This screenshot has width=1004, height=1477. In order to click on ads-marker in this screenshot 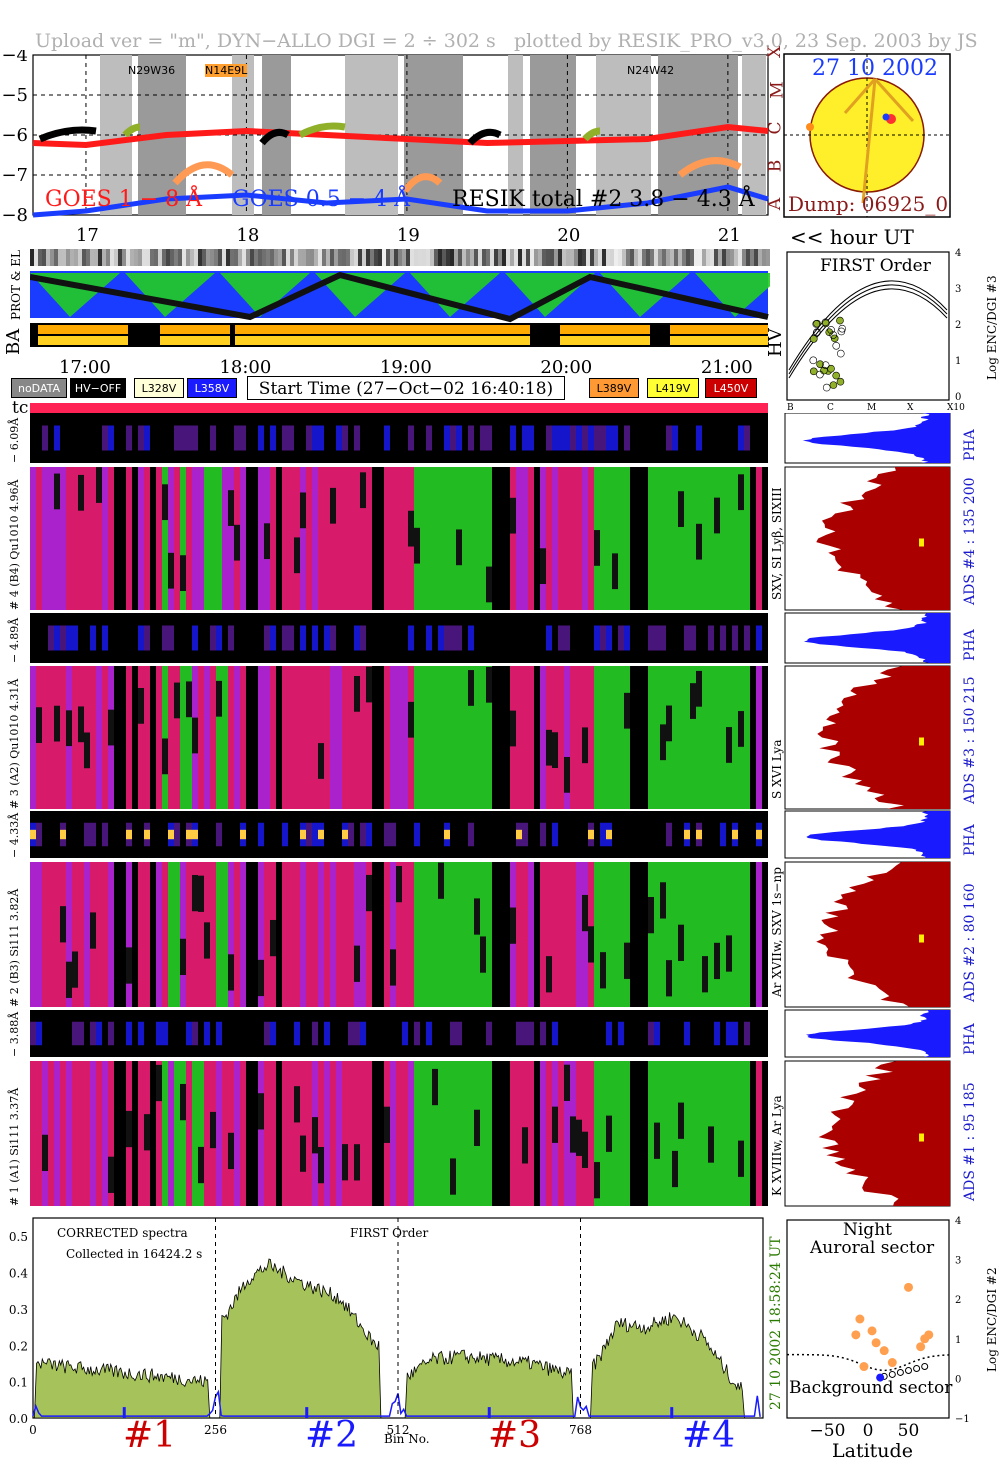, I will do `click(921, 542)`.